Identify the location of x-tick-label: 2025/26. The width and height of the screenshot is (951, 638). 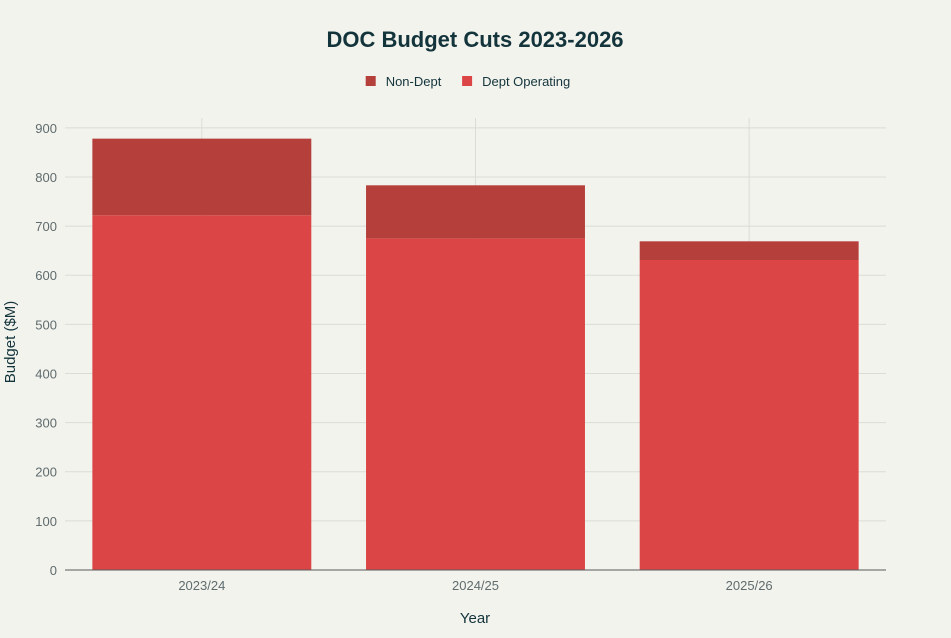
(749, 585).